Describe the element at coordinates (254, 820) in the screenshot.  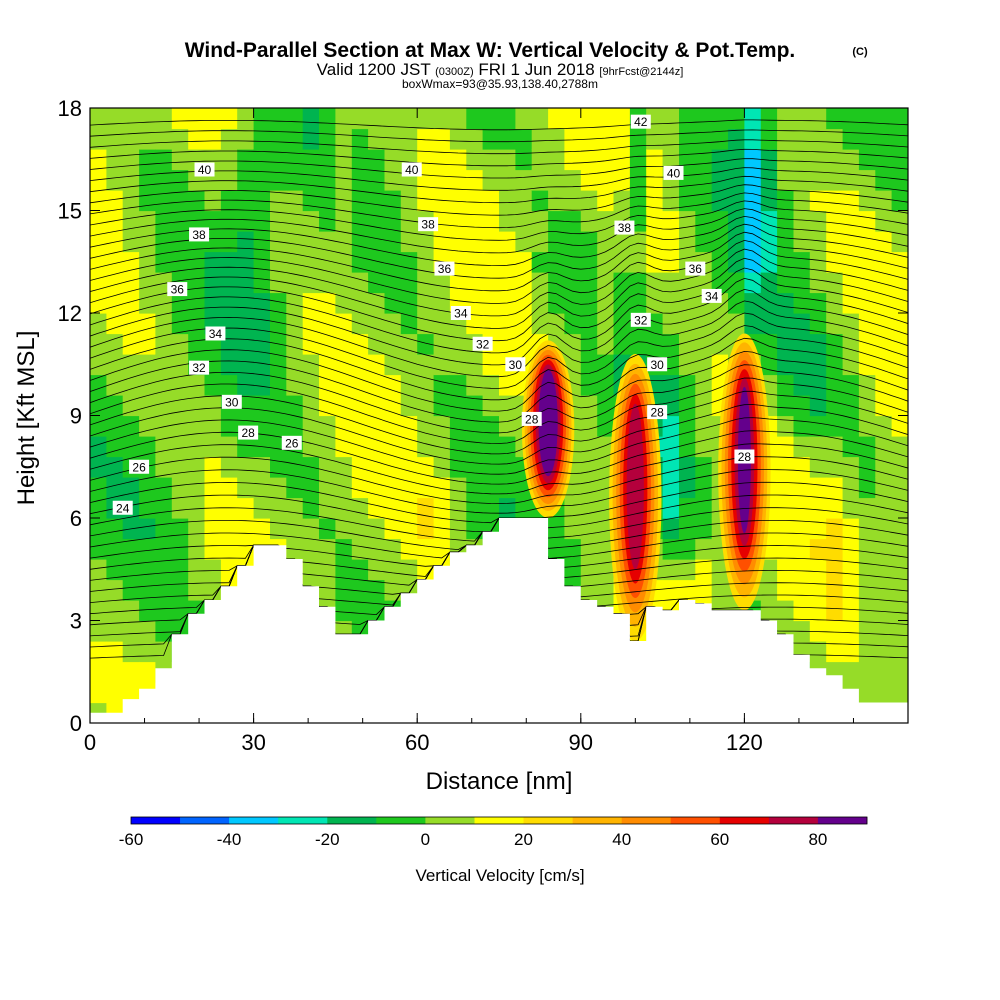
I see `colorbar-swatch` at that location.